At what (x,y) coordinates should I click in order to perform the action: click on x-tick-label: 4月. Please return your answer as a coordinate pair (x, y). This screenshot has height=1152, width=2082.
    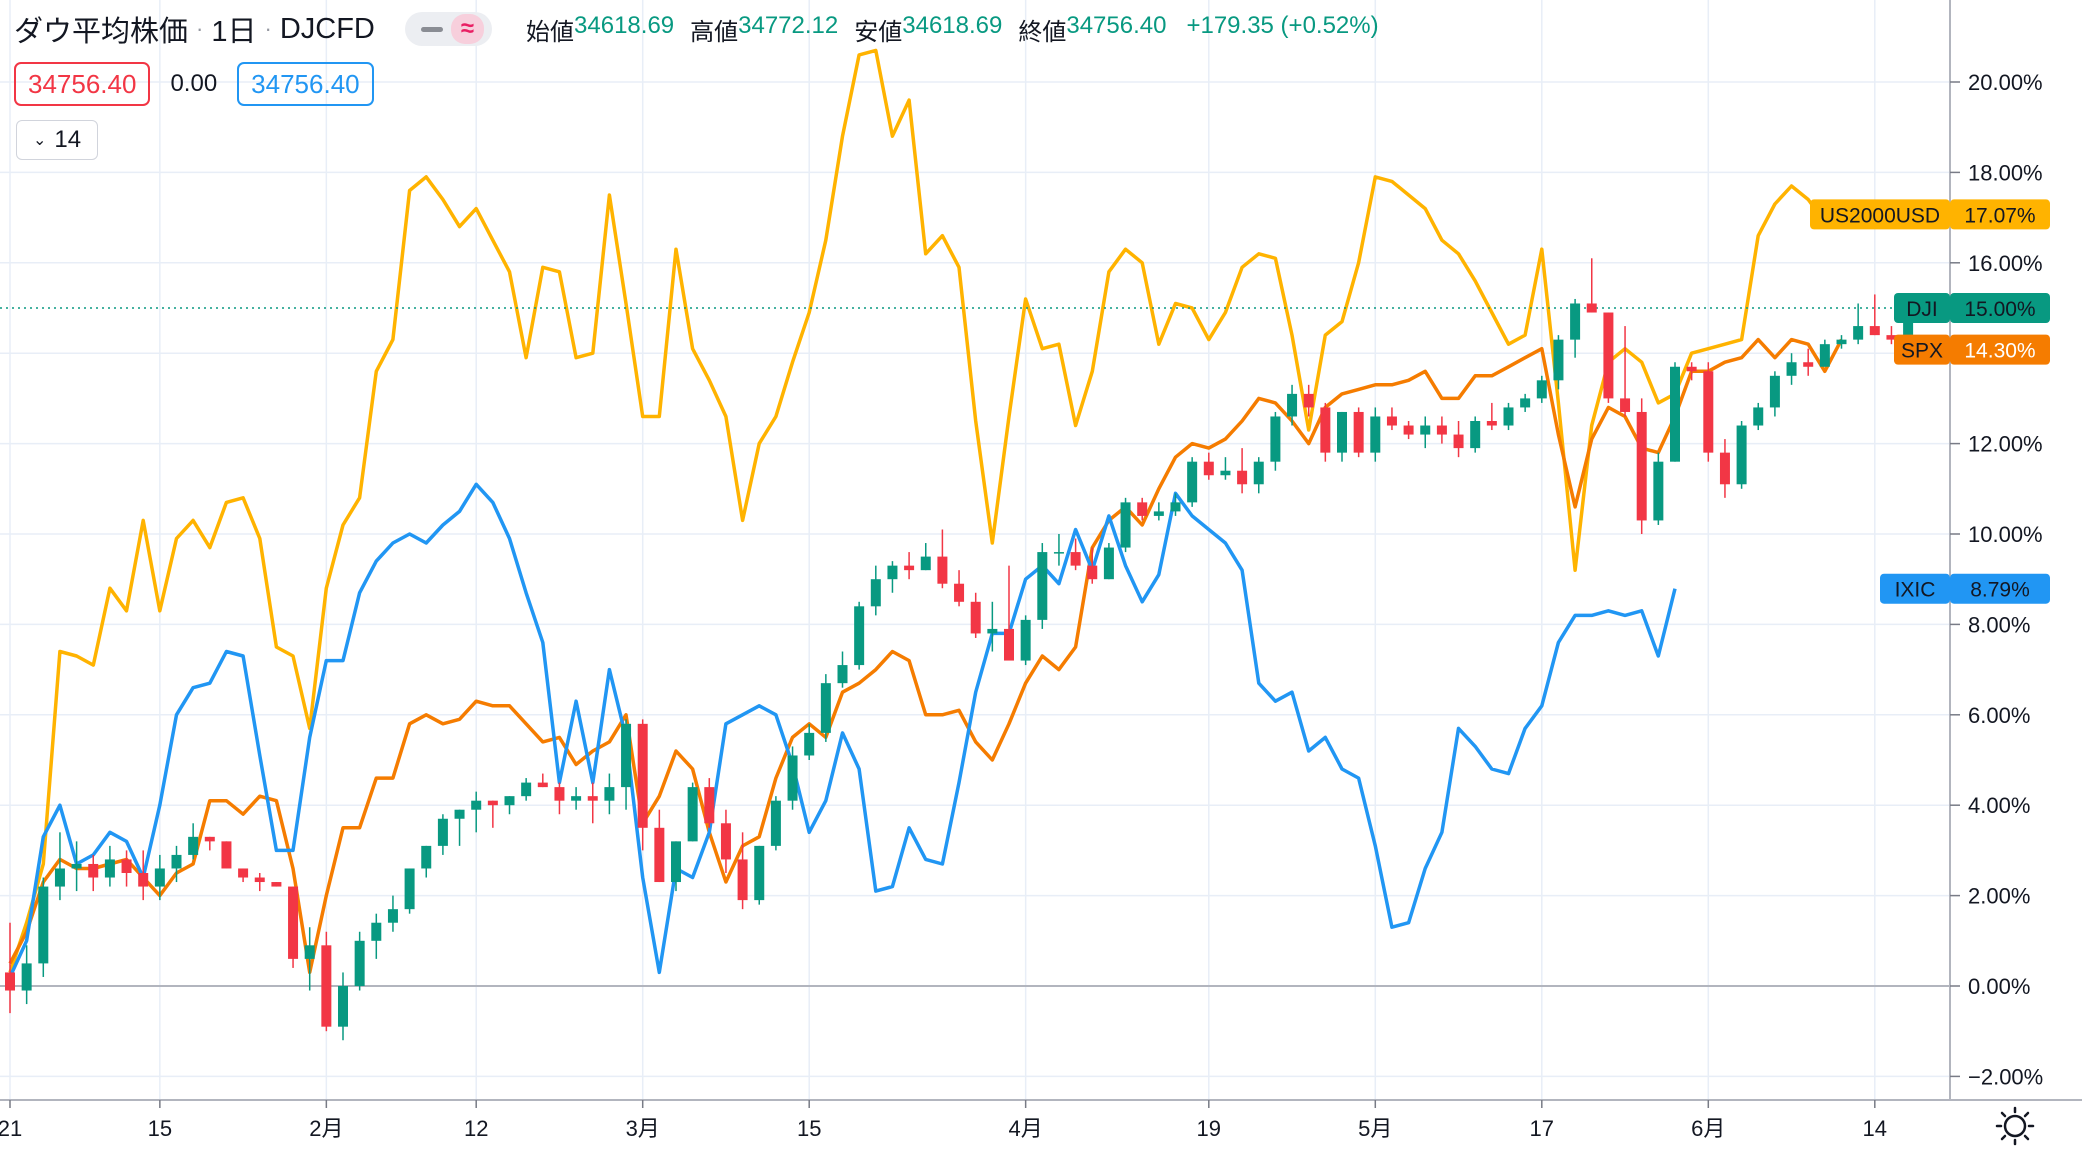
    Looking at the image, I should click on (1026, 1128).